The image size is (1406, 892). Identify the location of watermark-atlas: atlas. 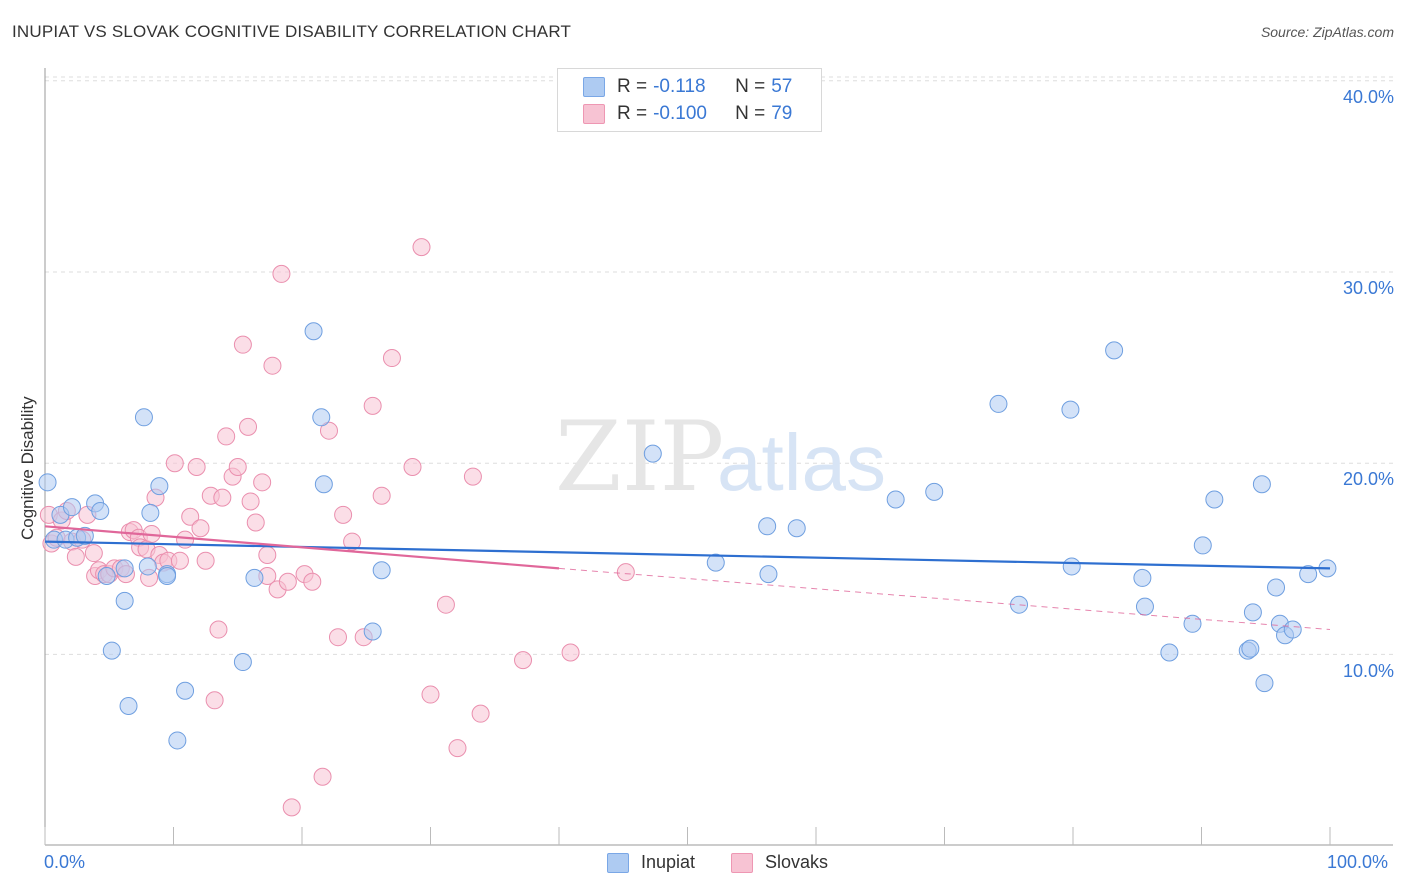
(801, 462).